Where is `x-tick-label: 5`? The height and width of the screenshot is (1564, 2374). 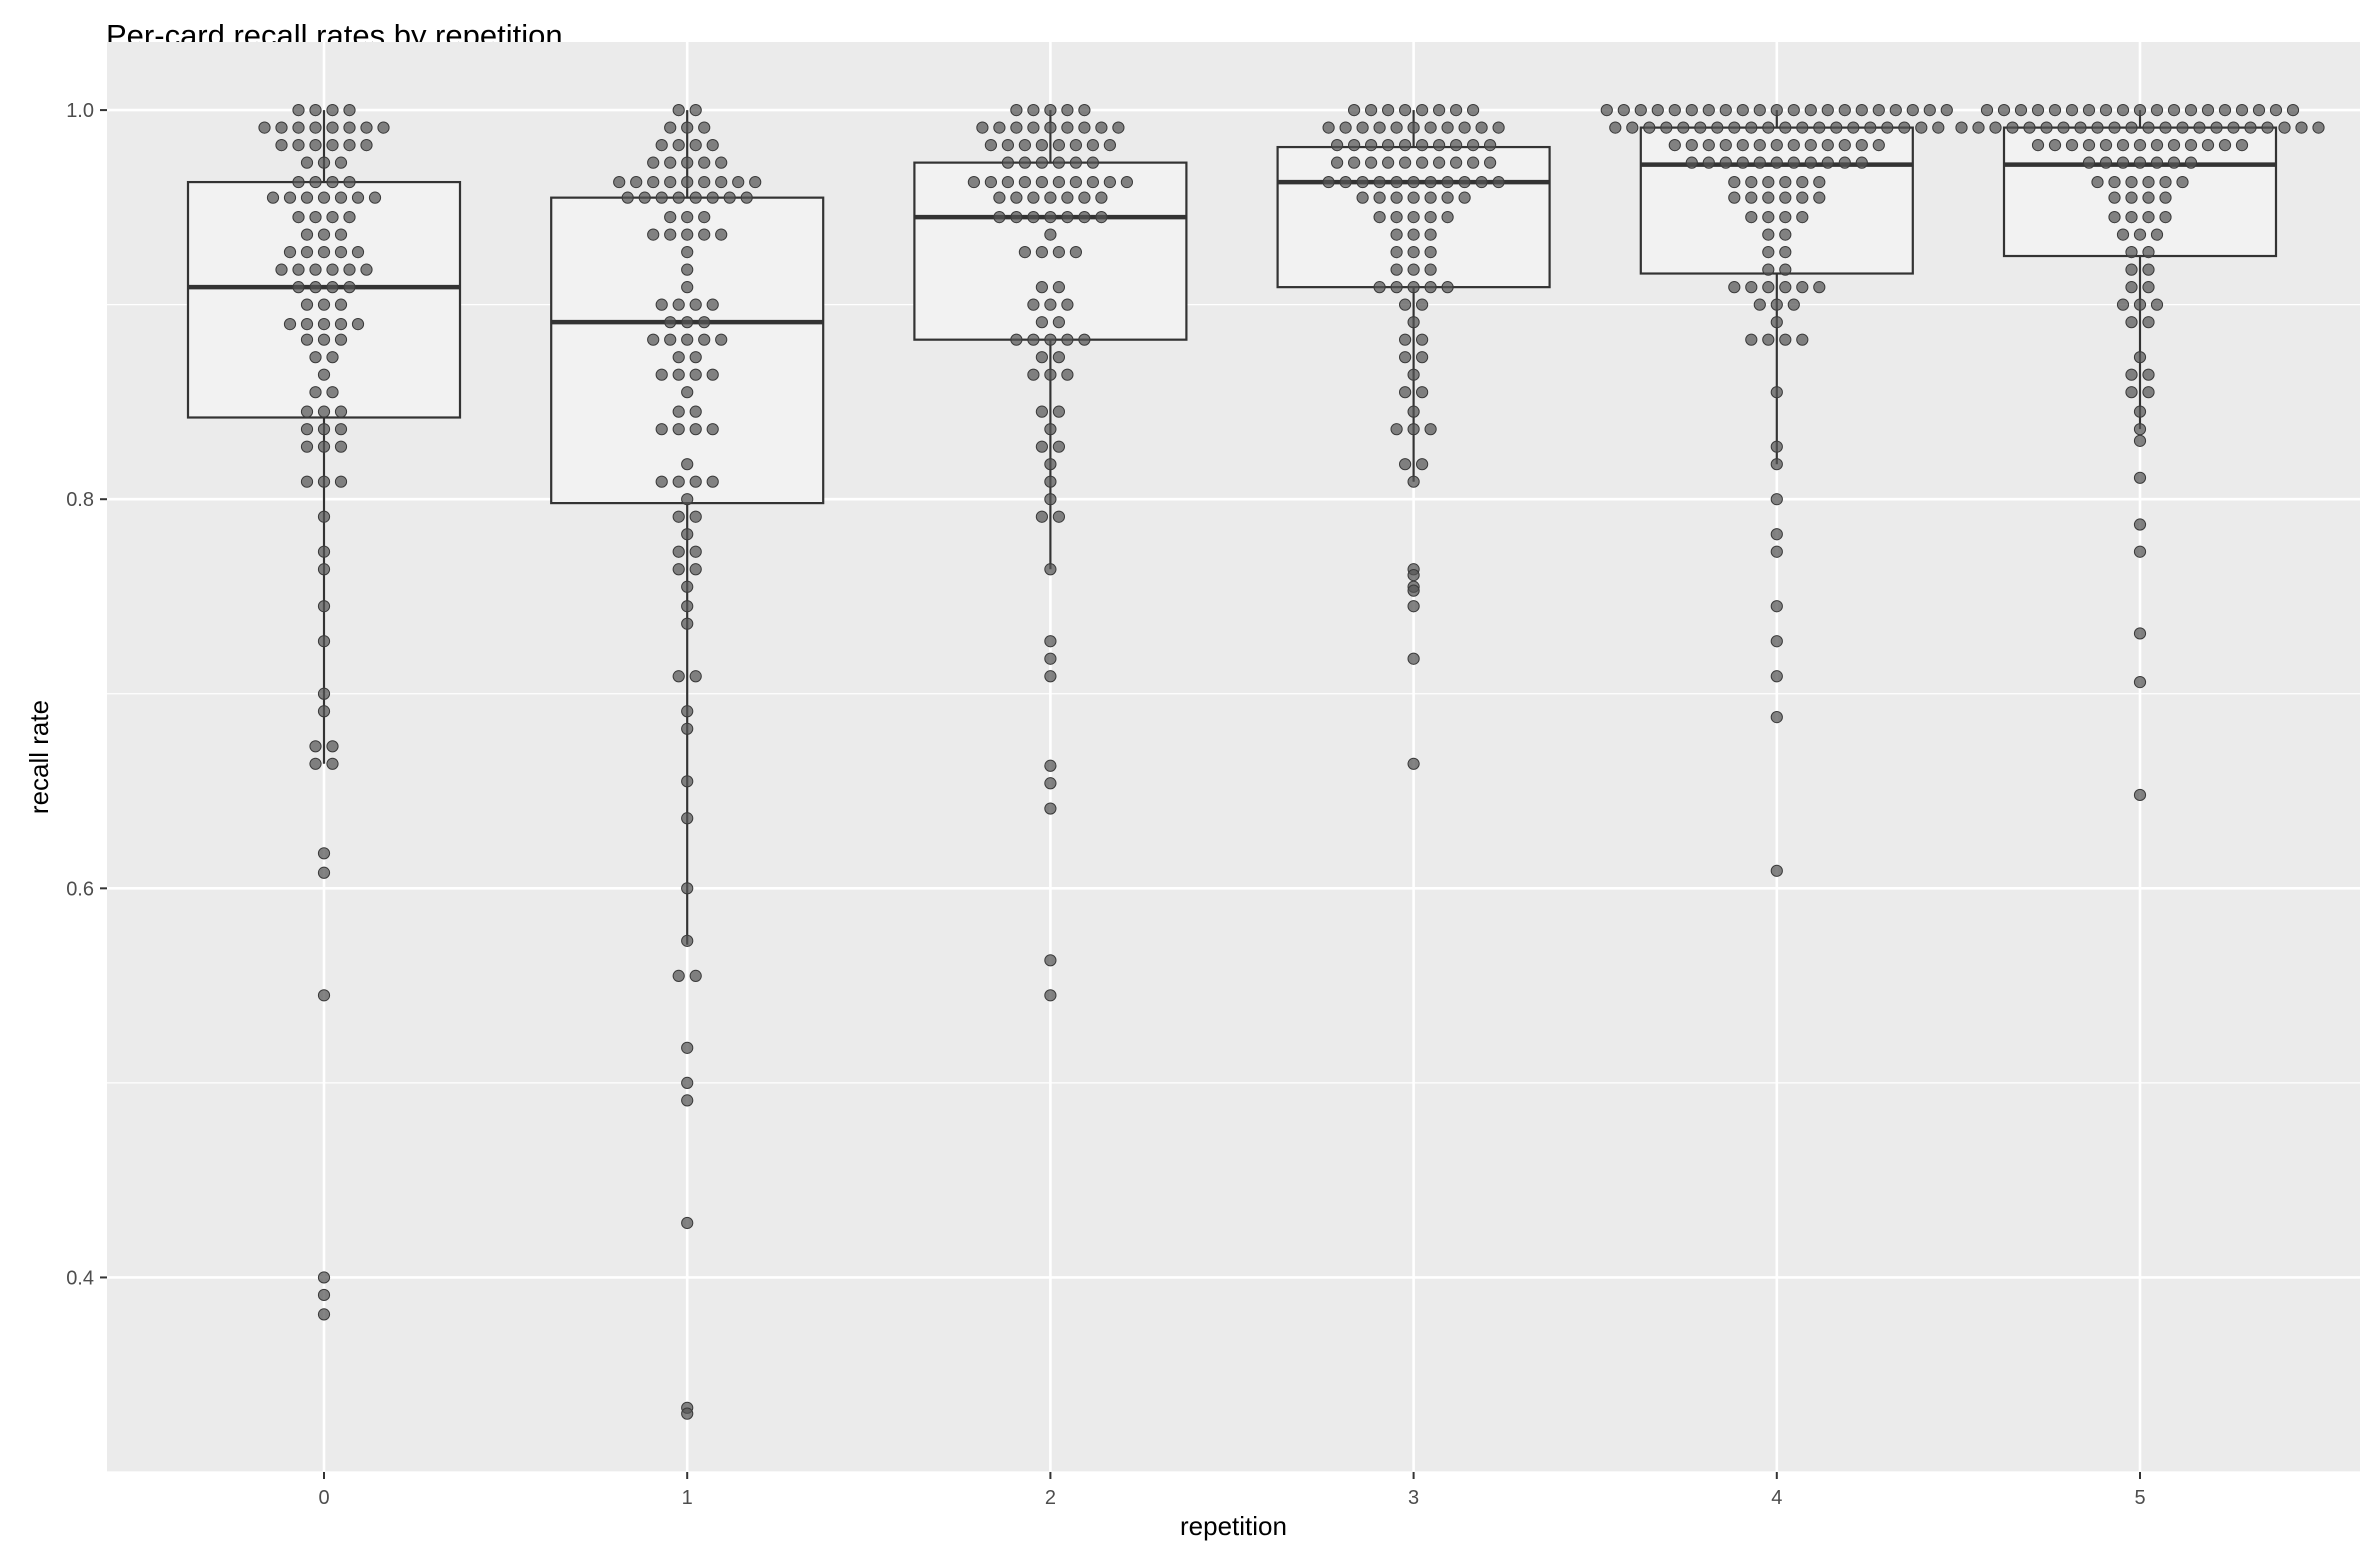
x-tick-label: 5 is located at coordinates (2139, 1498).